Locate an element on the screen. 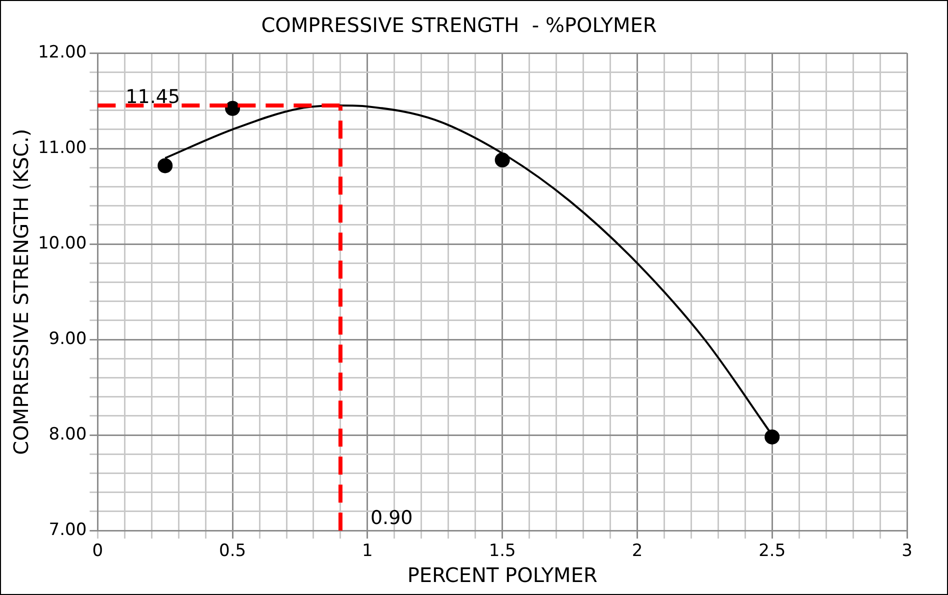 The image size is (948, 595). ref-line-label: 11.45 is located at coordinates (153, 97).